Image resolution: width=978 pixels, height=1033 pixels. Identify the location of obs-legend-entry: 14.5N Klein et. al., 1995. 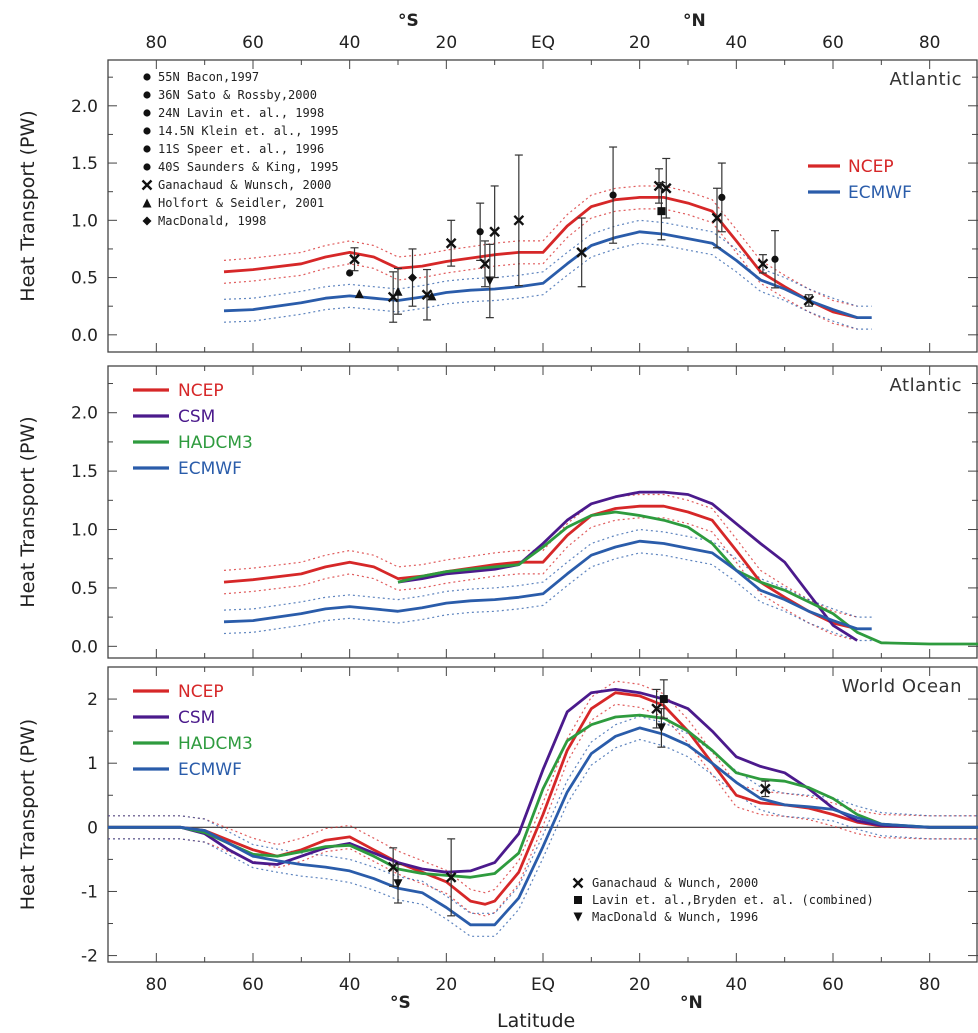
(248, 131).